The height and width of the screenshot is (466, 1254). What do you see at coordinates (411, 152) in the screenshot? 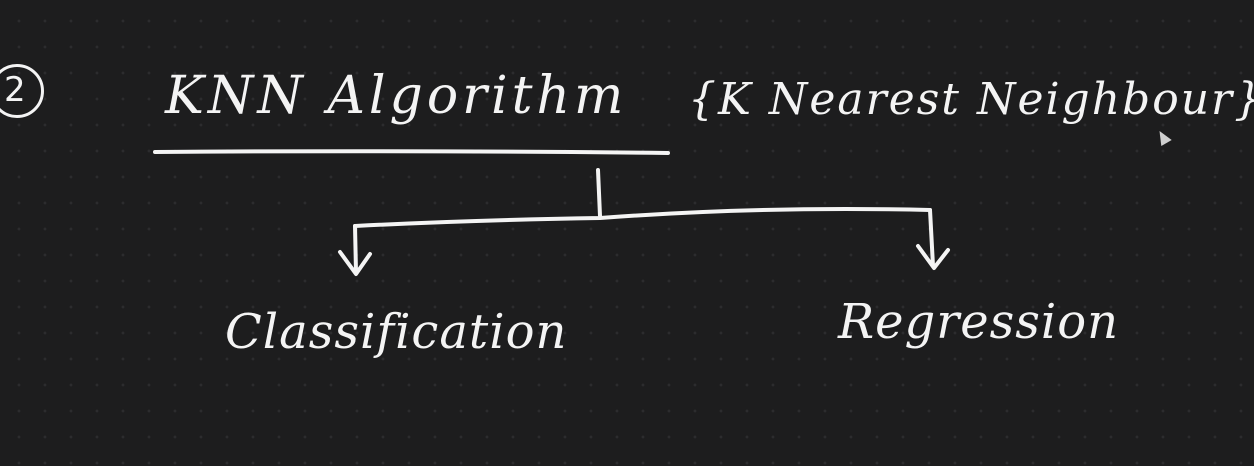
I see `title-underline` at bounding box center [411, 152].